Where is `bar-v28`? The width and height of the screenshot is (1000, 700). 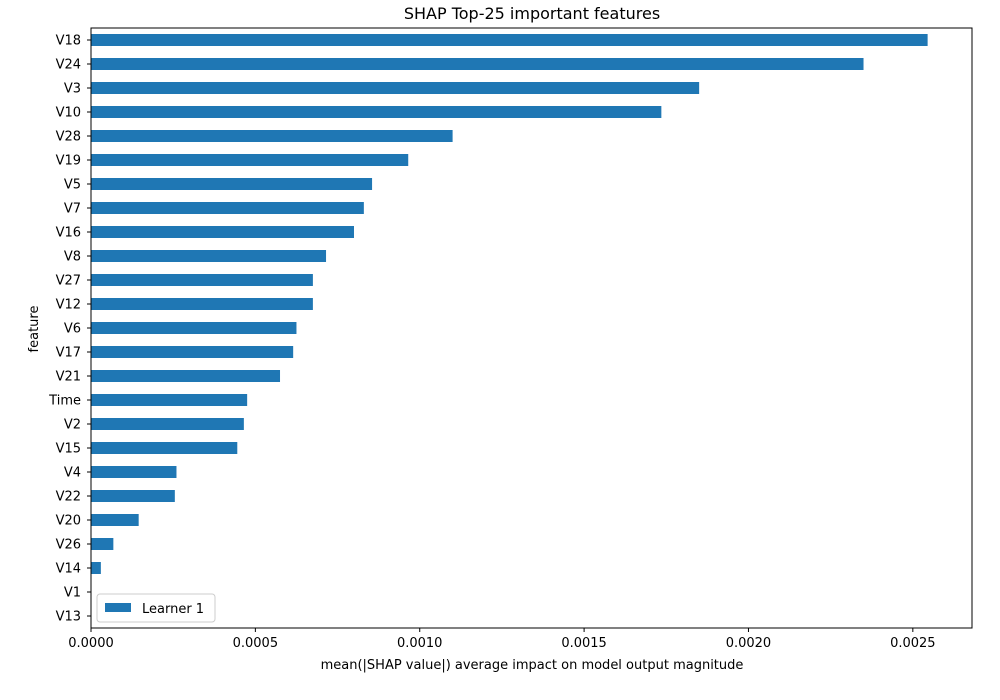 bar-v28 is located at coordinates (272, 136).